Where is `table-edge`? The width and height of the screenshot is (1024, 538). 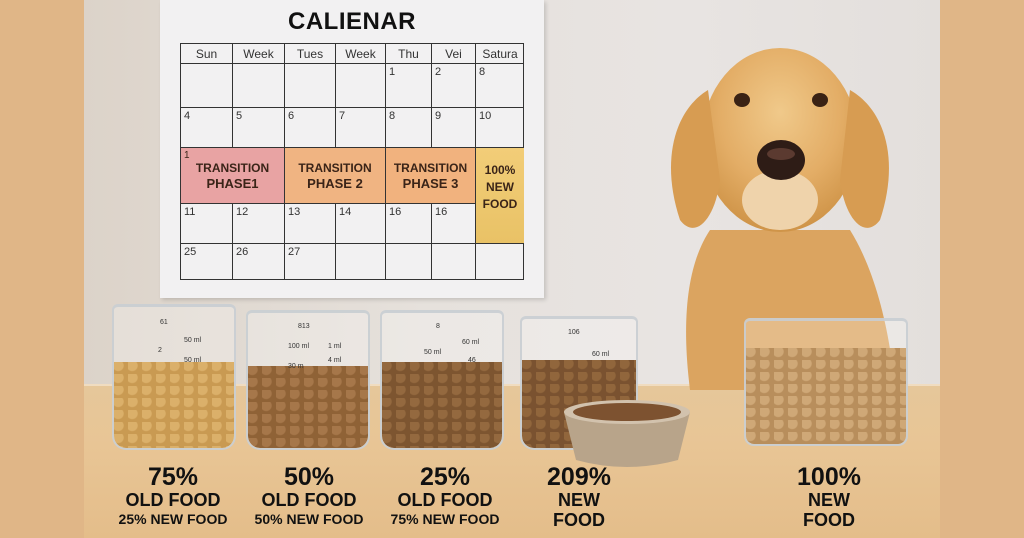
table-edge is located at coordinates (512, 385).